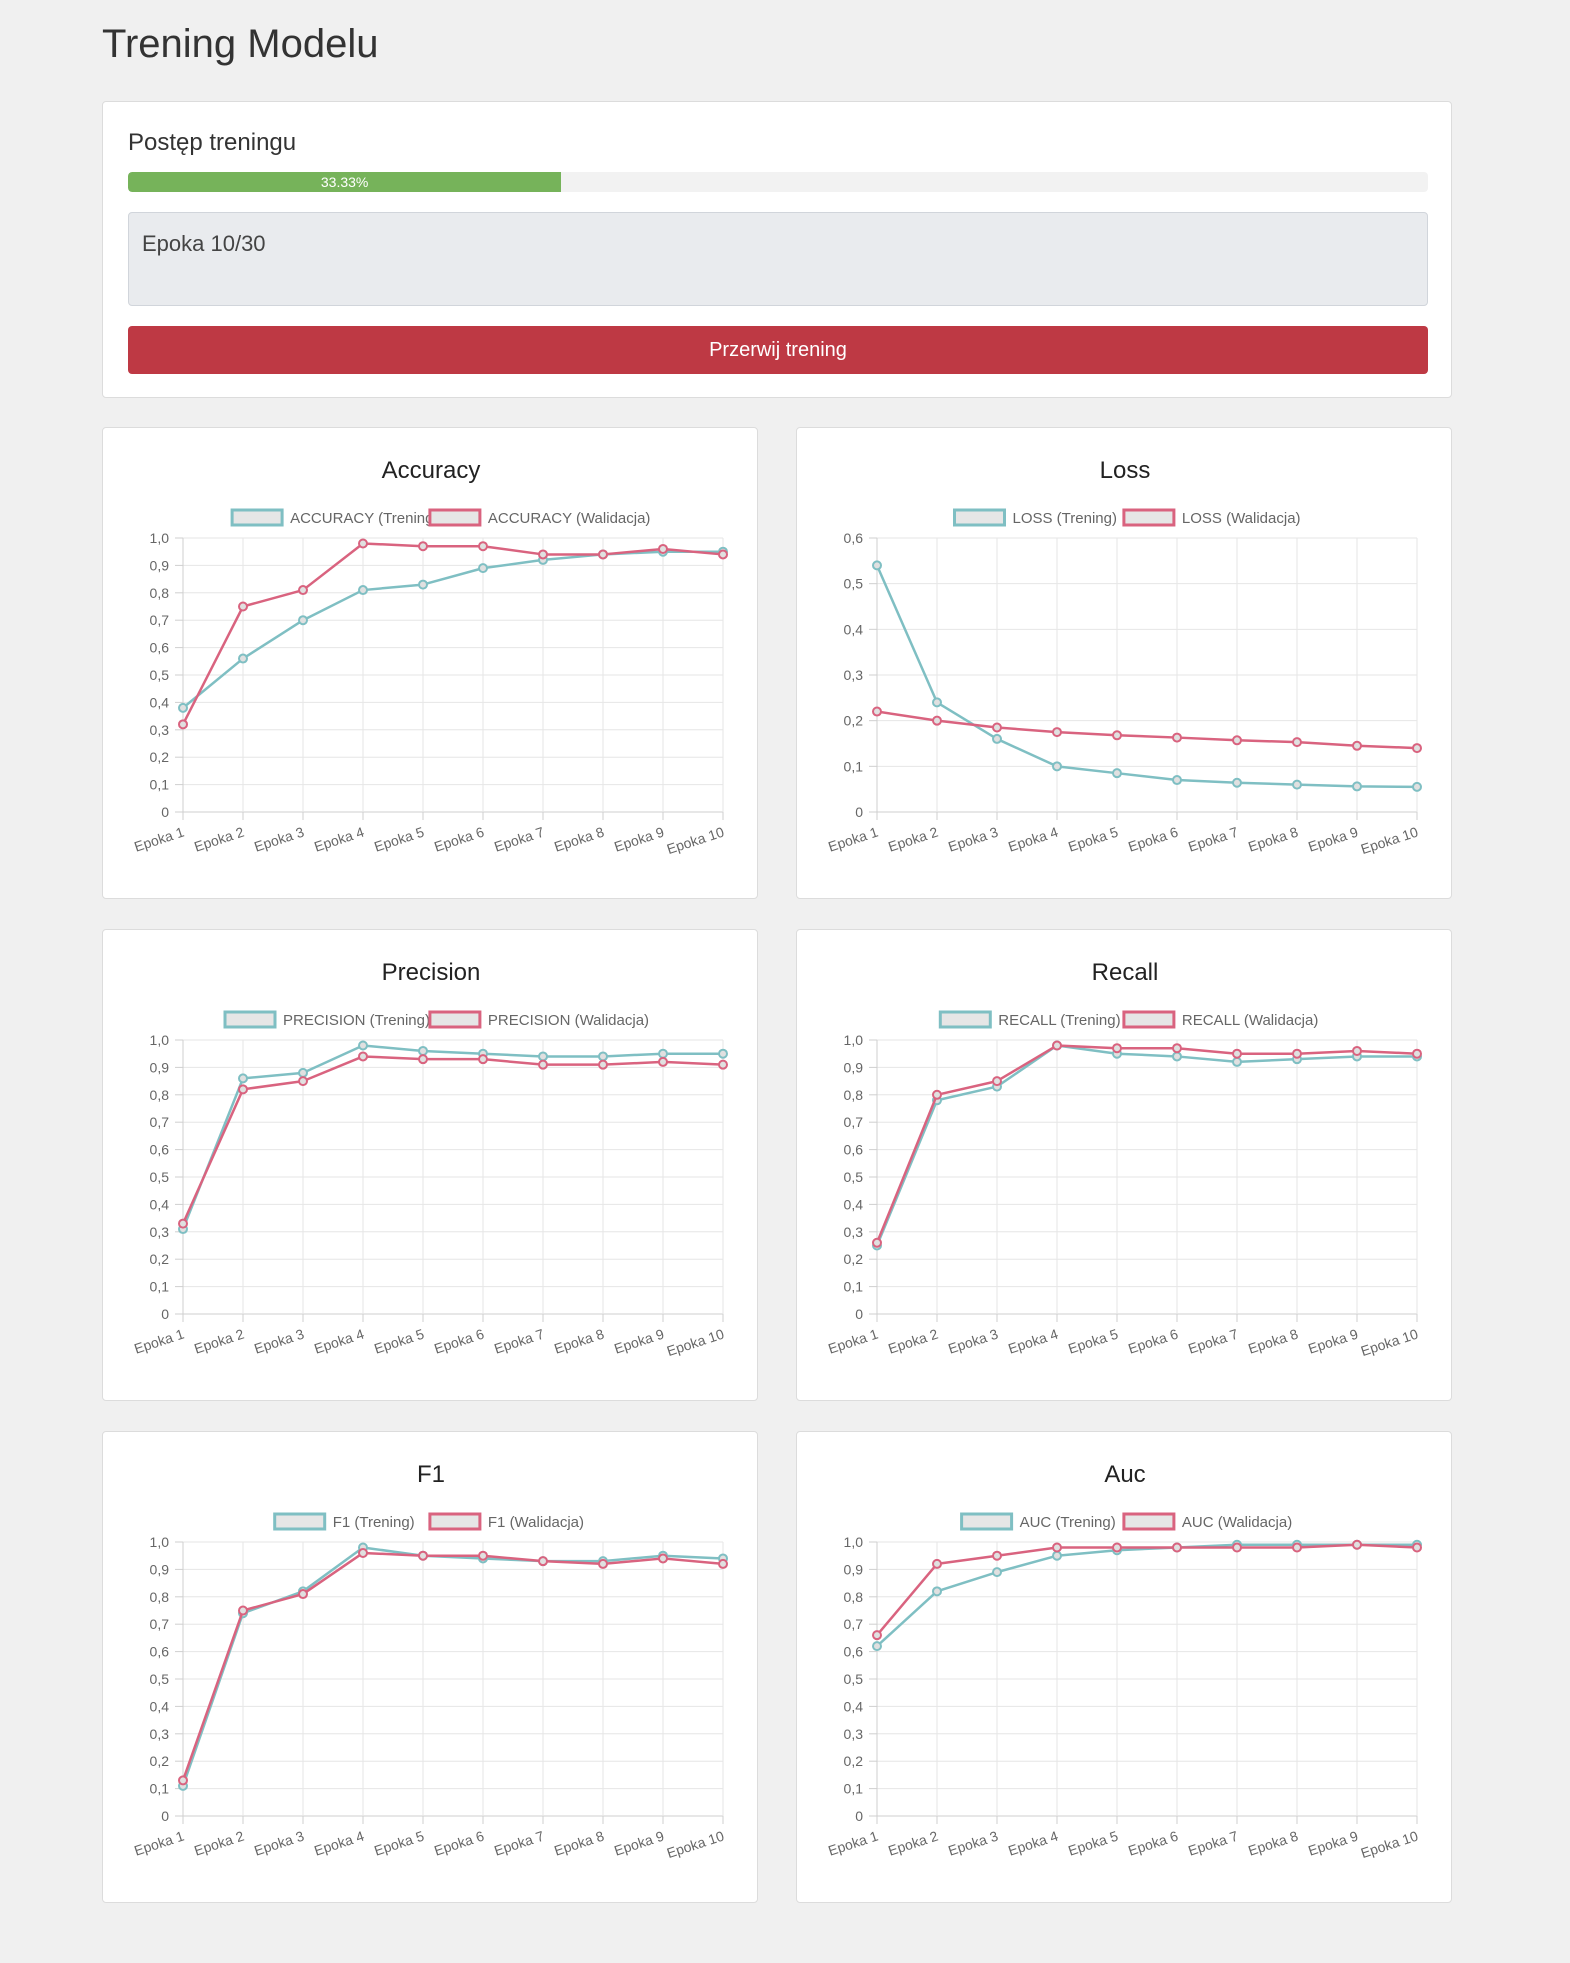  I want to click on legend-item-precision-walidacja: PRECISION (Walidacja), so click(538, 1019).